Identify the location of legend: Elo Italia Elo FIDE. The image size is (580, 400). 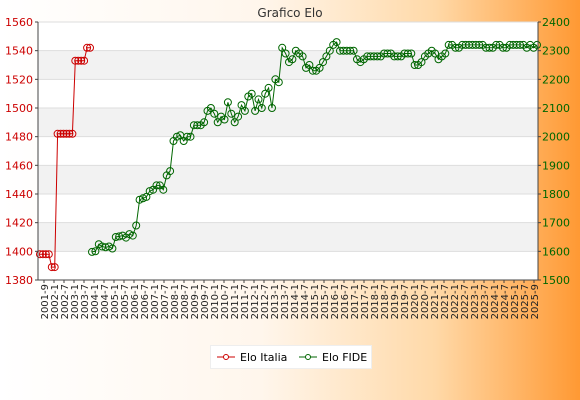
(291, 357).